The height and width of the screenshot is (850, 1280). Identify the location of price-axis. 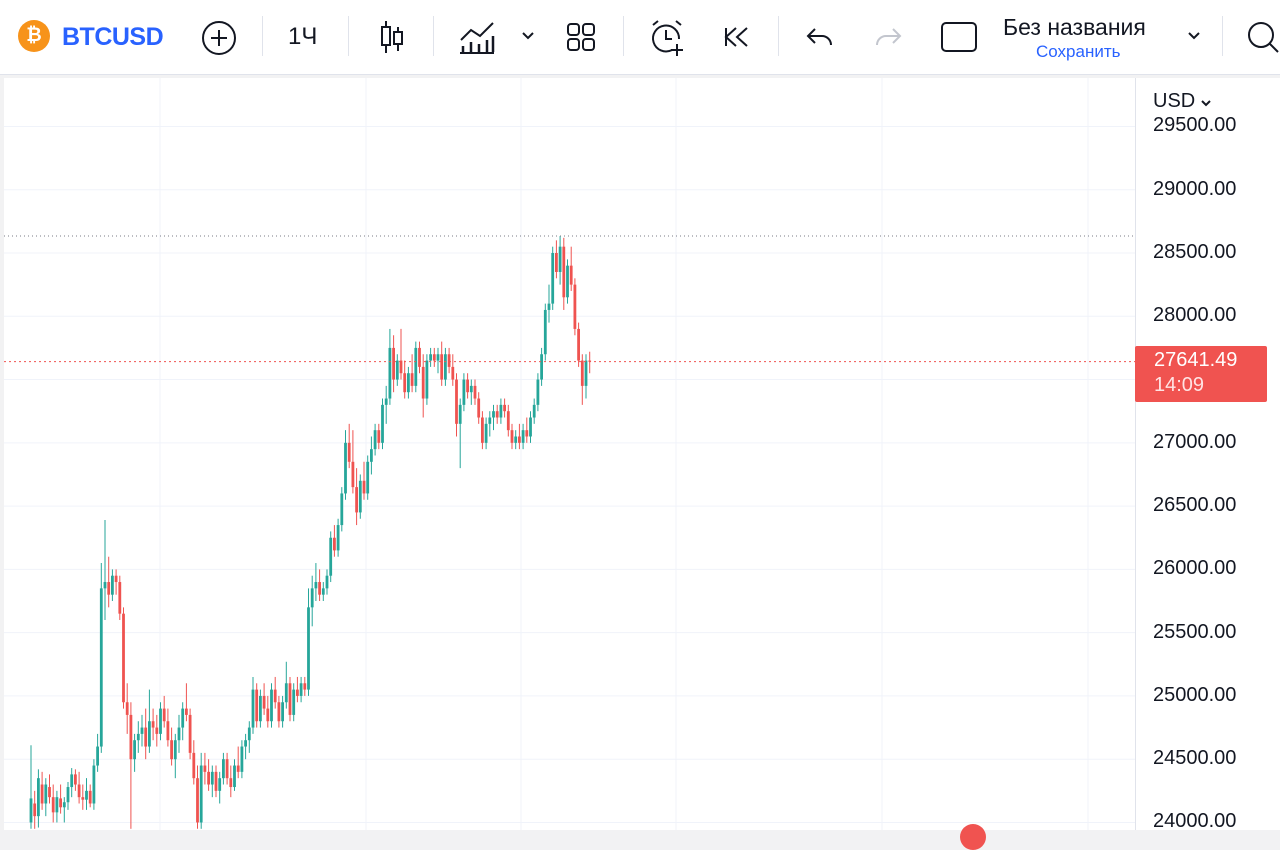
(1207, 454).